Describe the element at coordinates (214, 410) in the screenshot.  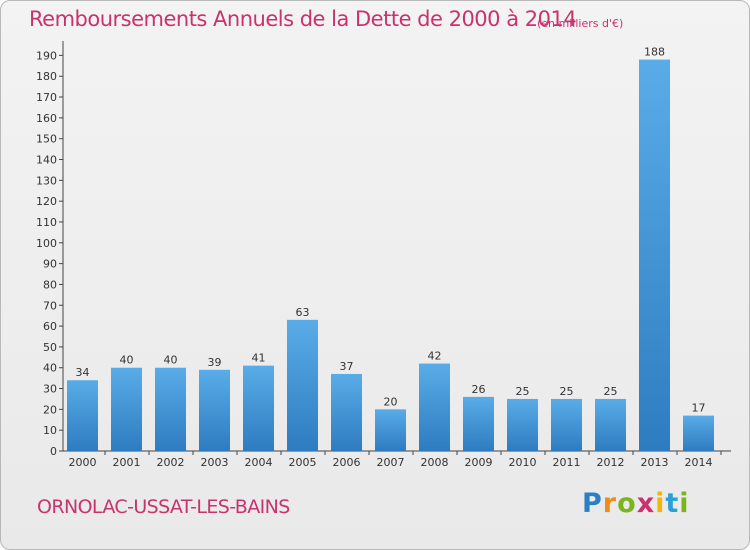
I see `bar-2003` at that location.